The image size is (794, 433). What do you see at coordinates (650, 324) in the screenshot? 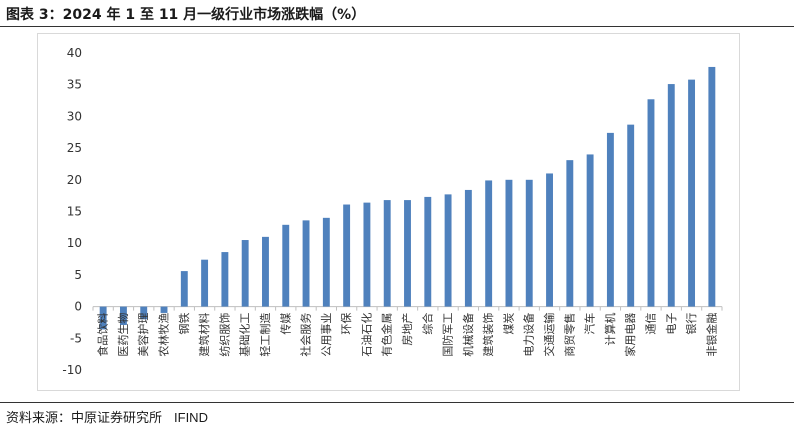
I see `category-label: 通信` at bounding box center [650, 324].